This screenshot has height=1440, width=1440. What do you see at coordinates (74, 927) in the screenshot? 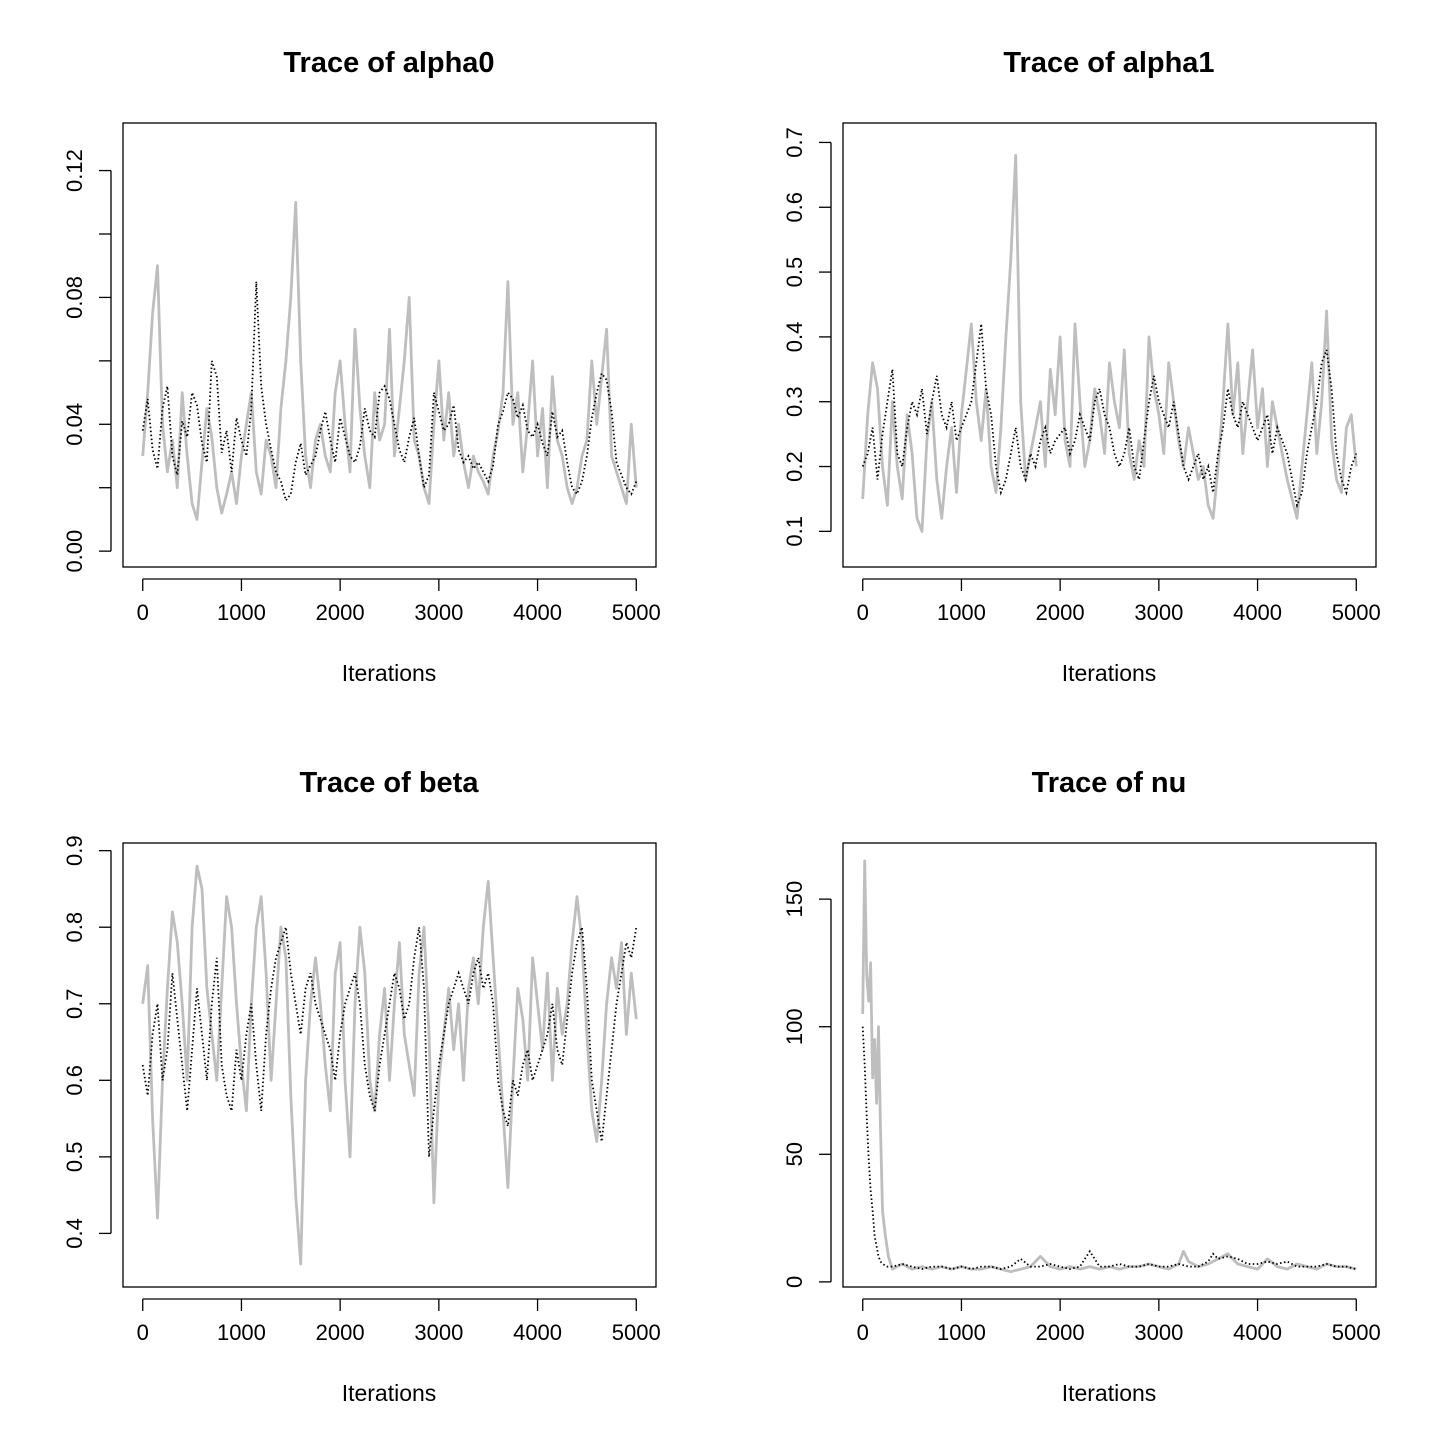
I see `y-tick-label: 0.8` at bounding box center [74, 927].